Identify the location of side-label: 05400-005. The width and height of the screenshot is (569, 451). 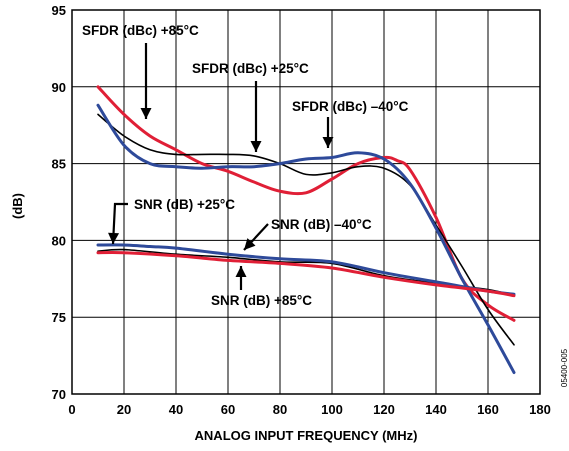
(564, 367).